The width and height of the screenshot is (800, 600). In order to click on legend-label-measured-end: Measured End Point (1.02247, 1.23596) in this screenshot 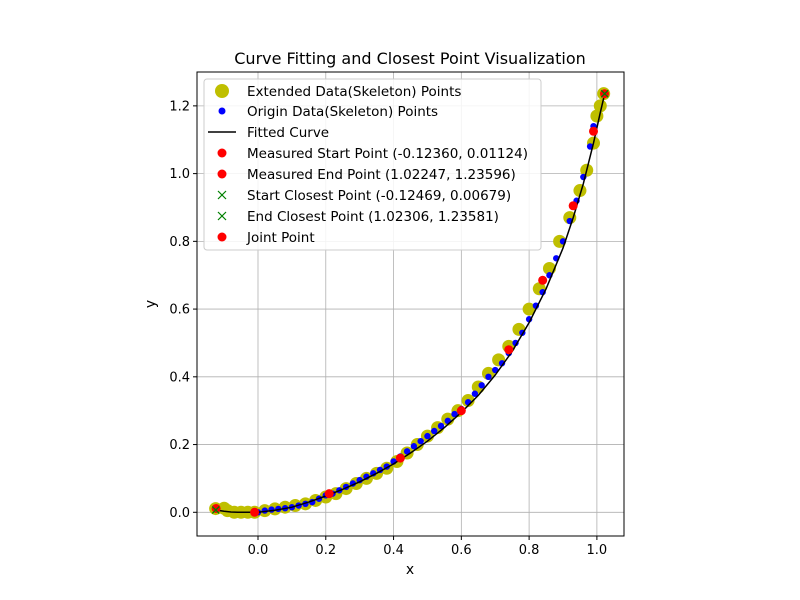, I will do `click(381, 175)`.